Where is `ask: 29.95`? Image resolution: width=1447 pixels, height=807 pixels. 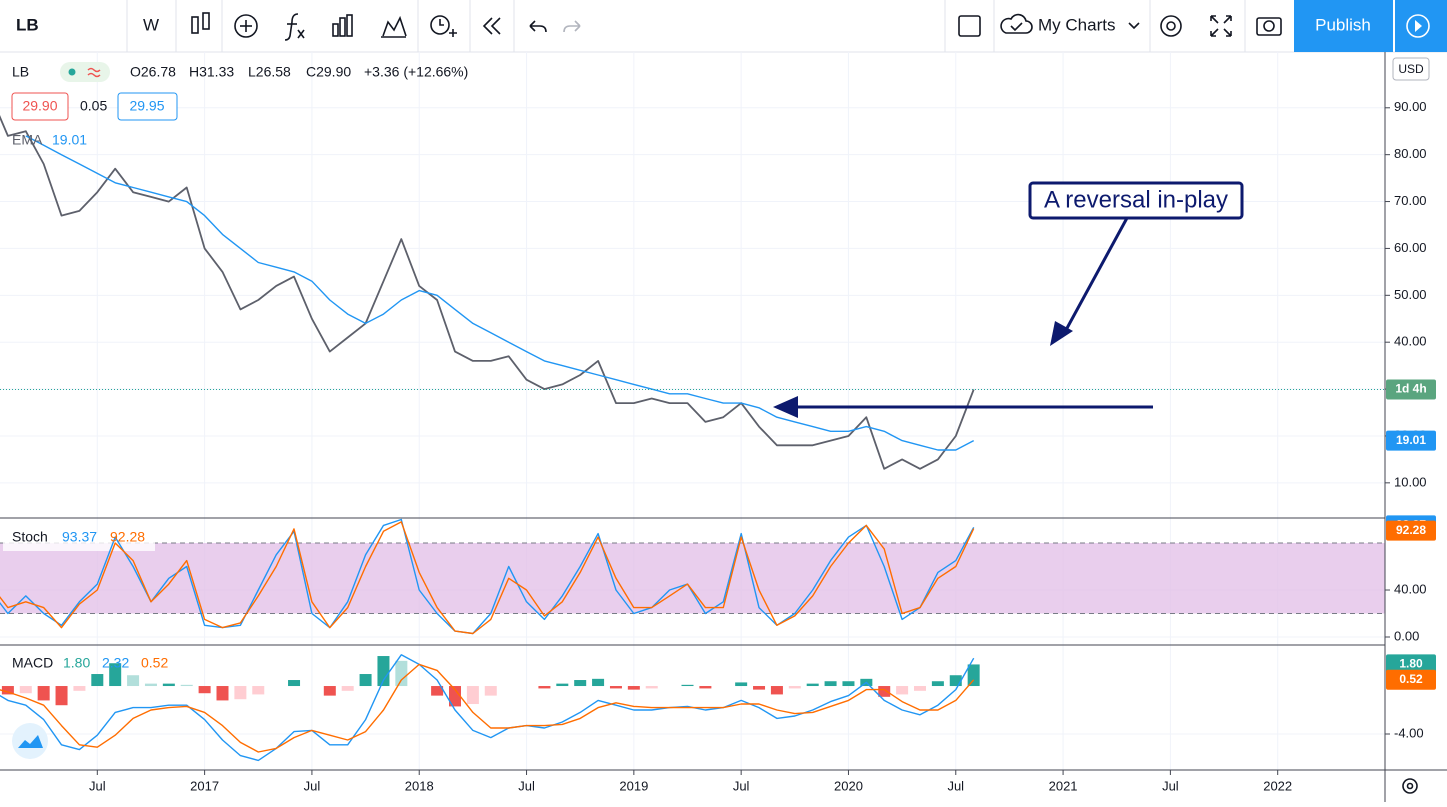
ask: 29.95 is located at coordinates (146, 106).